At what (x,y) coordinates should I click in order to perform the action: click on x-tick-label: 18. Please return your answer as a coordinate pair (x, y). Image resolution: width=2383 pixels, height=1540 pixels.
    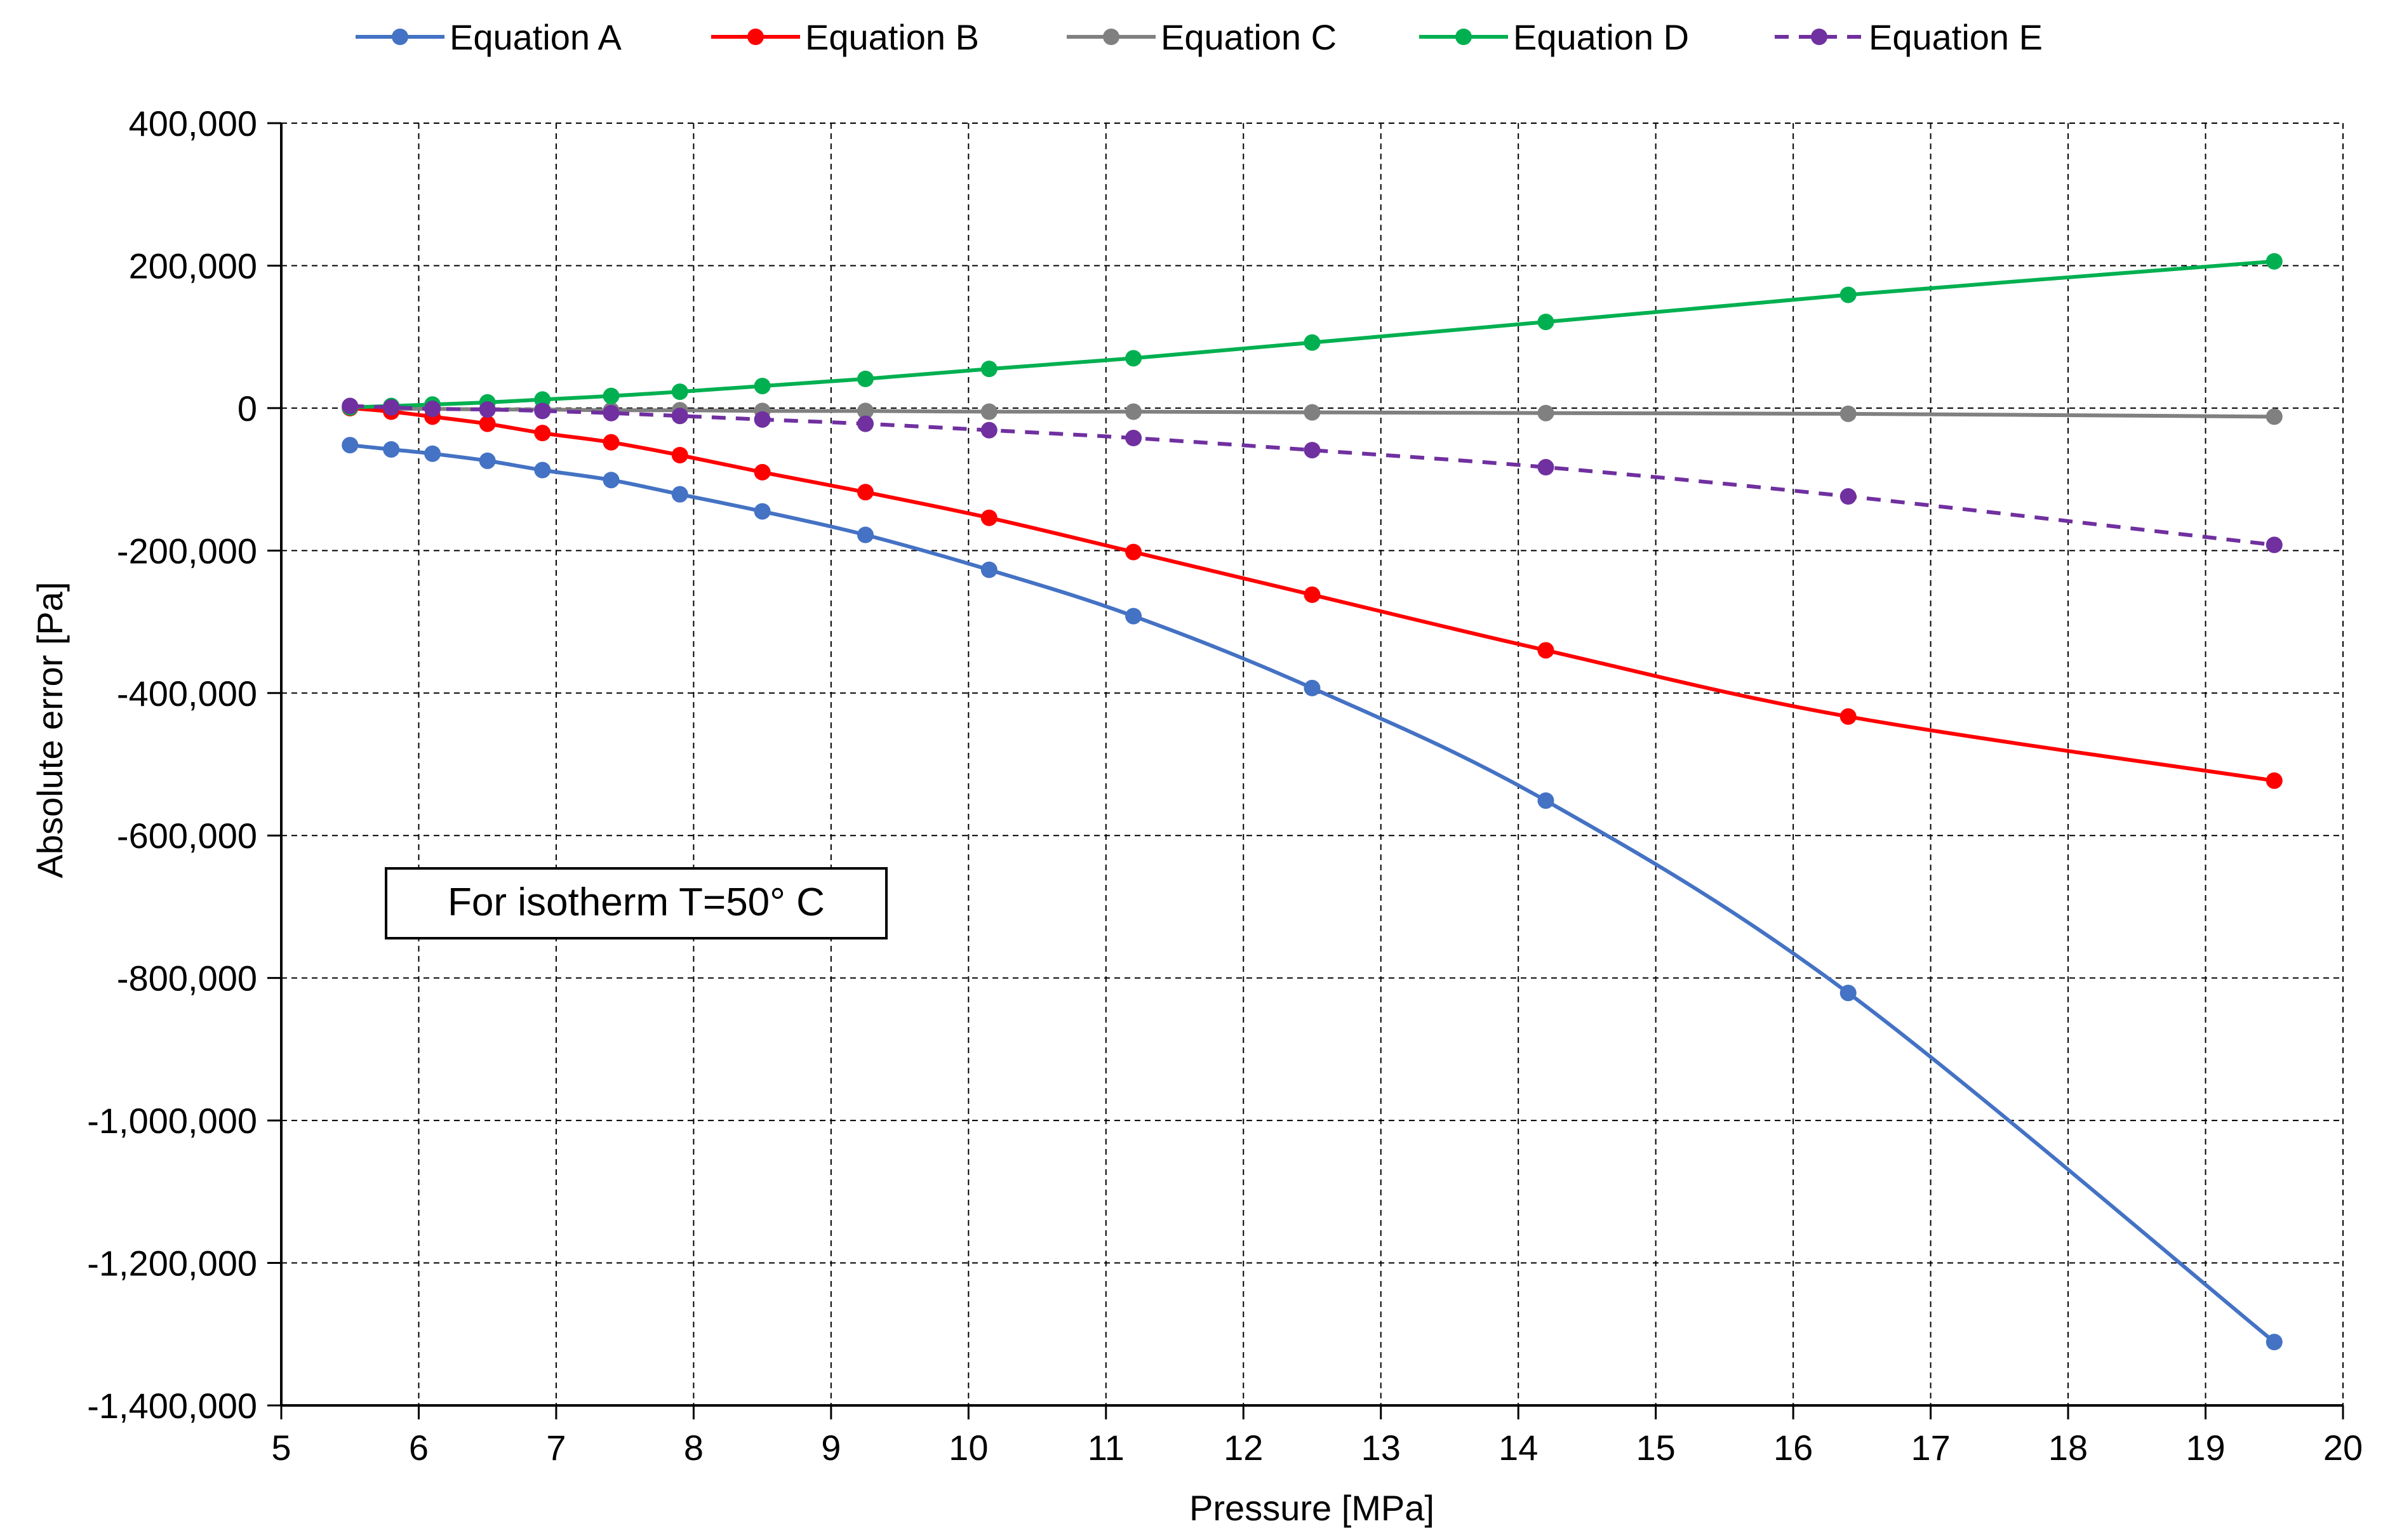
    Looking at the image, I should click on (2068, 1448).